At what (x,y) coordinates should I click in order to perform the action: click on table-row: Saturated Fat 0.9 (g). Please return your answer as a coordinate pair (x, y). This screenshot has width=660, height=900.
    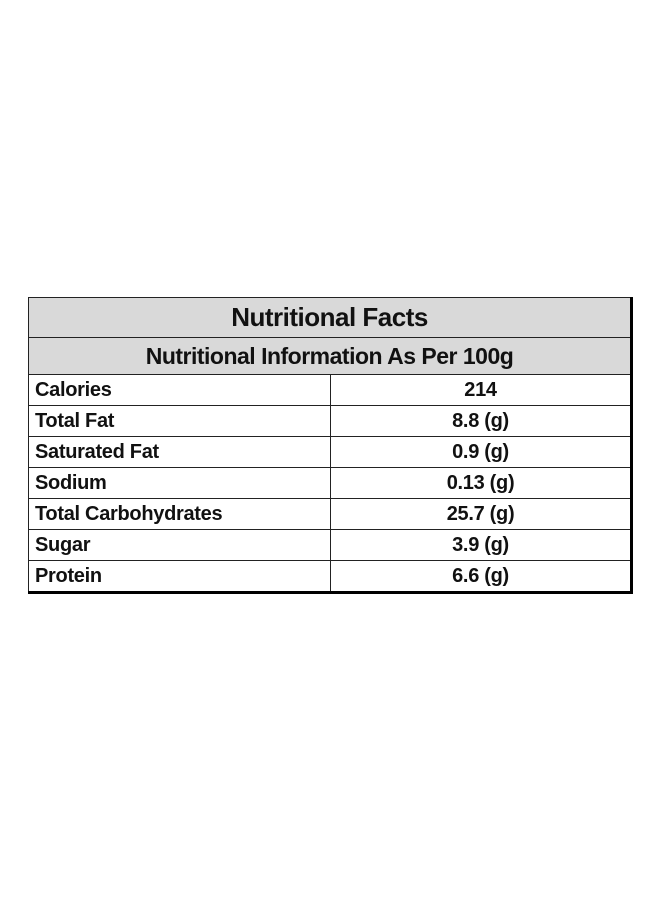
    Looking at the image, I should click on (330, 452).